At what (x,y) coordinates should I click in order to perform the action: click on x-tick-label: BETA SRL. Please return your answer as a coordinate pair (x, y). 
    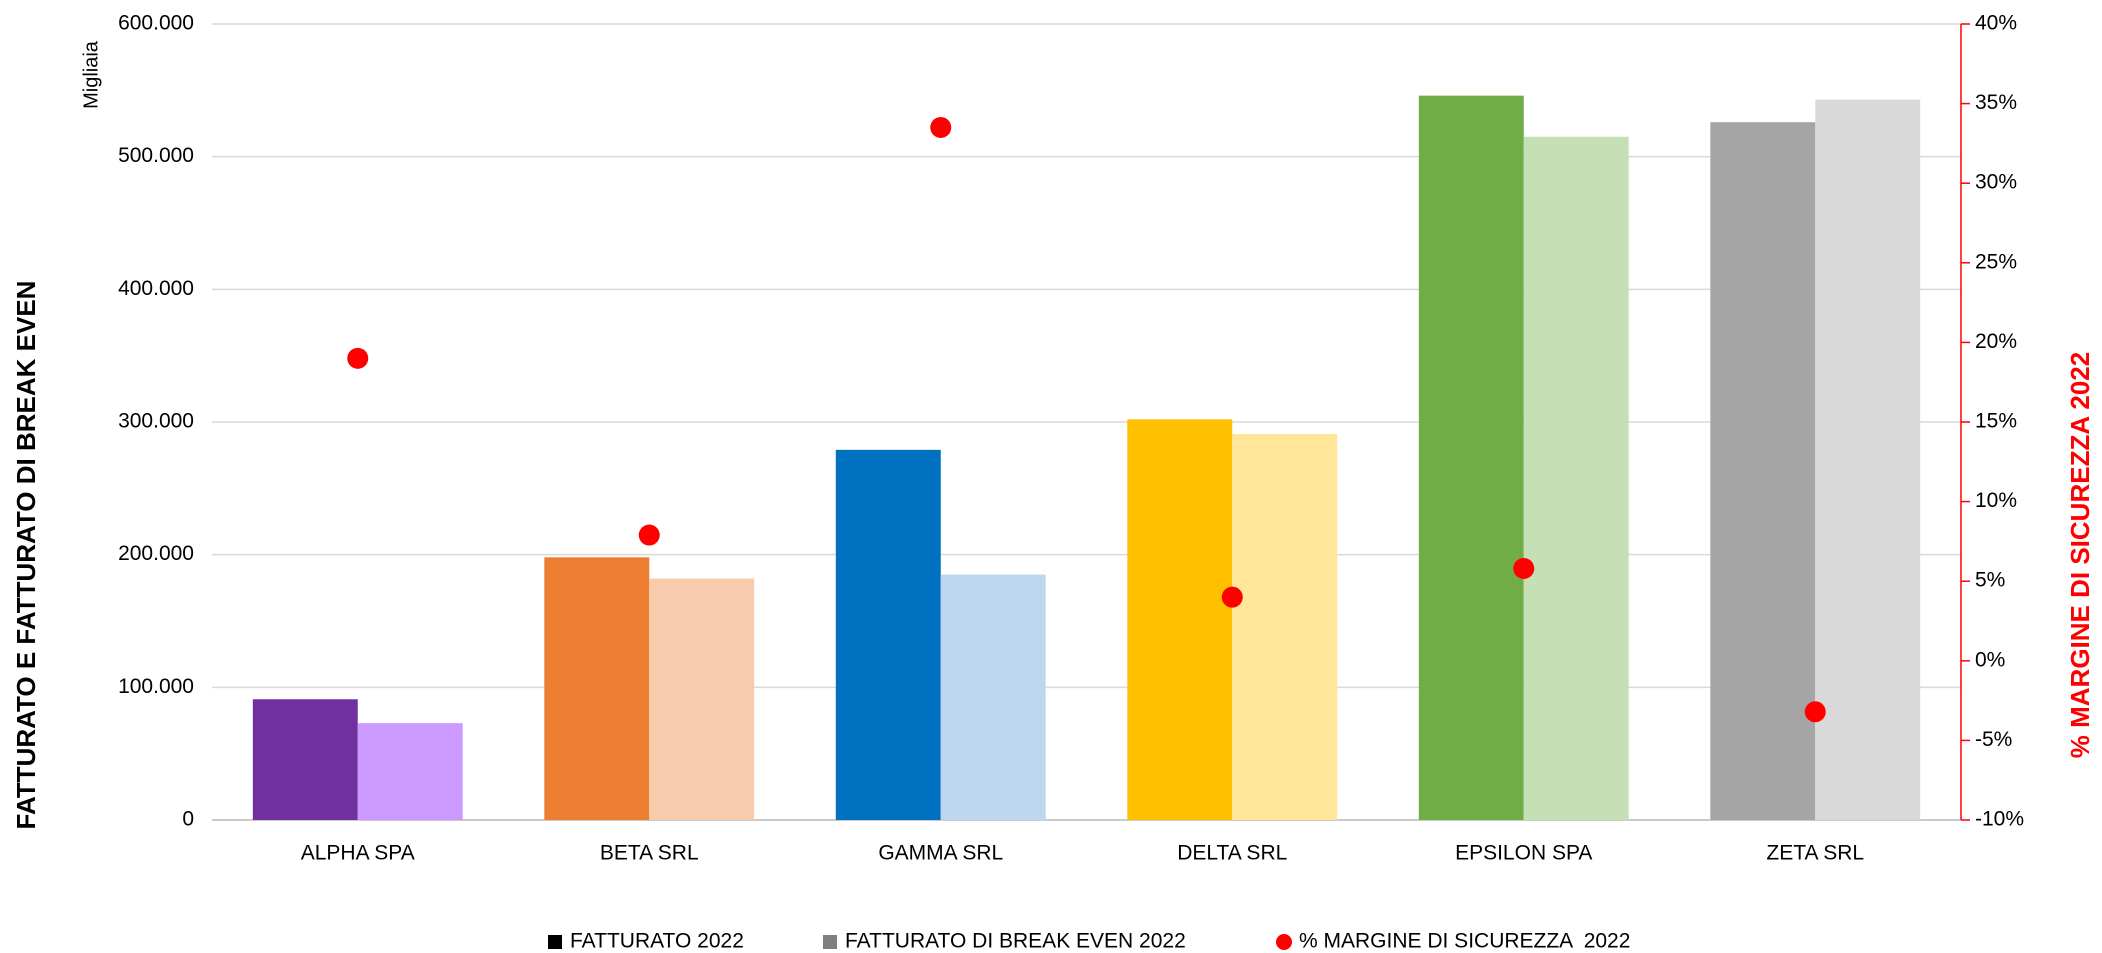
    Looking at the image, I should click on (649, 853).